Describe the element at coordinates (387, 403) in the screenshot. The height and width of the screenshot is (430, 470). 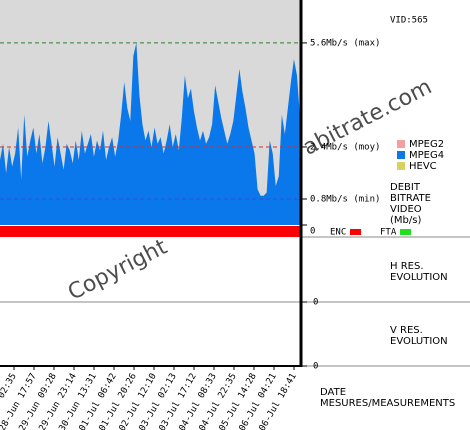
I see `x-label: MESURES/MEASUREMENTS` at that location.